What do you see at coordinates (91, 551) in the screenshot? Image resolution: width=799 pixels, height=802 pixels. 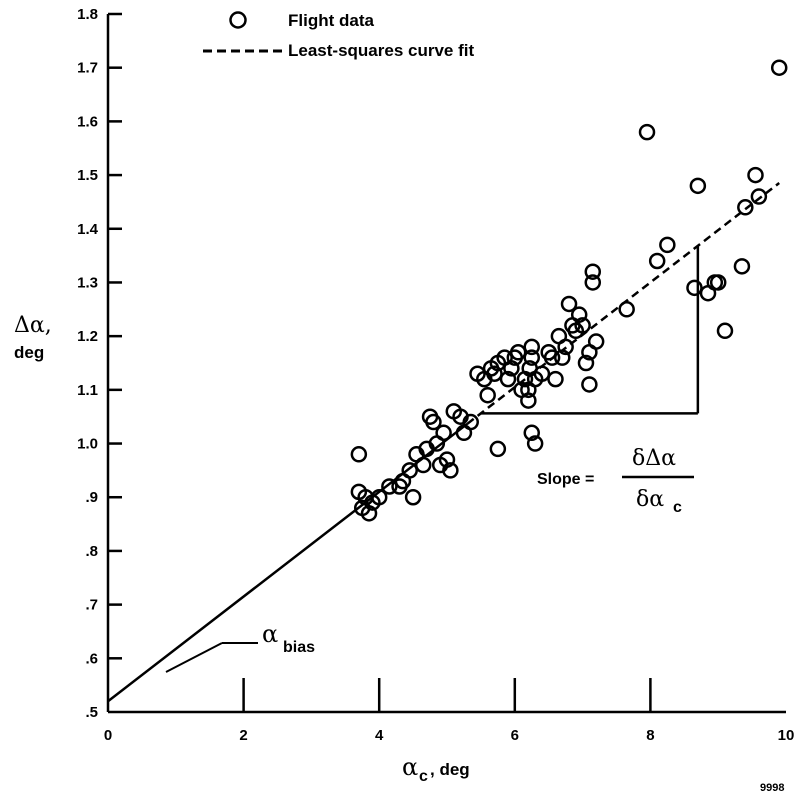 I see `y-tick-label: .8` at bounding box center [91, 551].